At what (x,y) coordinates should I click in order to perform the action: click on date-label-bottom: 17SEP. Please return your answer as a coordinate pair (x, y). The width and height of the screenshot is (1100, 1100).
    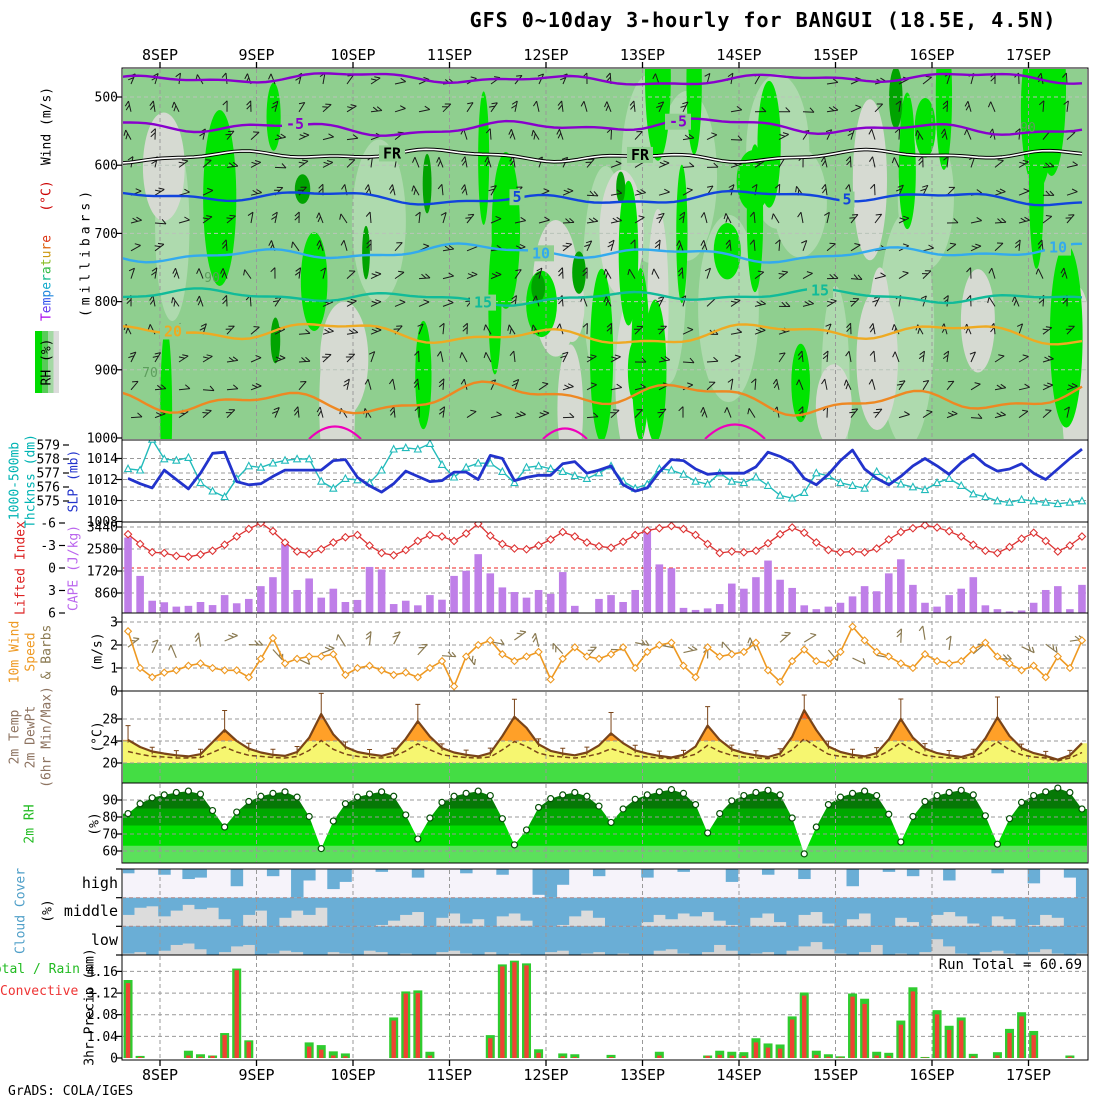
    Looking at the image, I should click on (1028, 1075).